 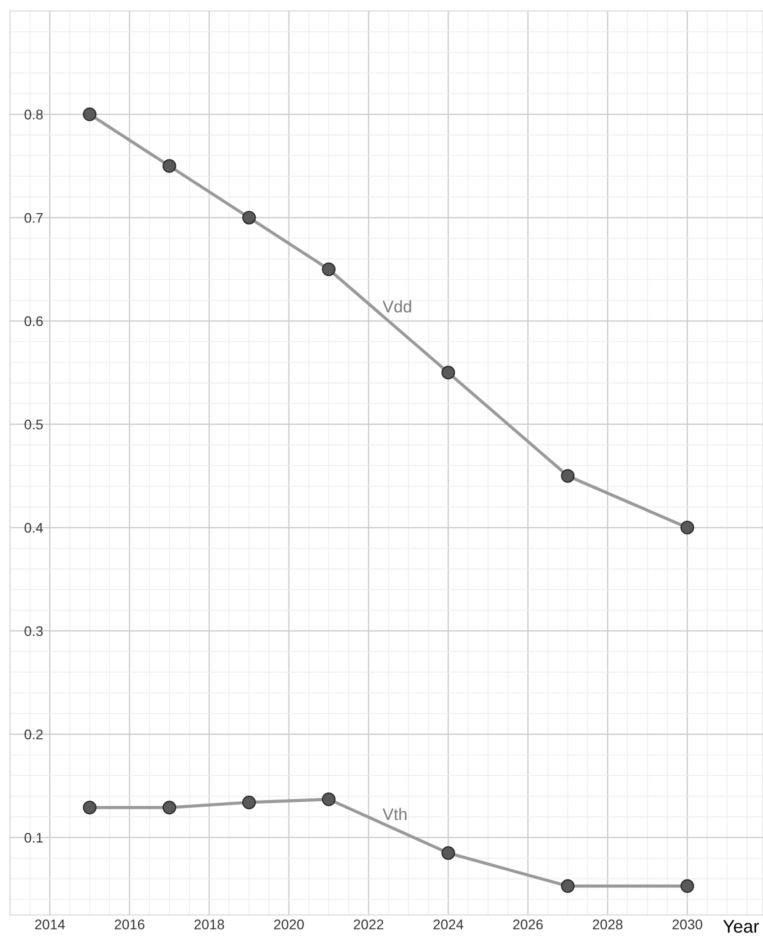 I want to click on x-tick-label: 2026, so click(x=528, y=925).